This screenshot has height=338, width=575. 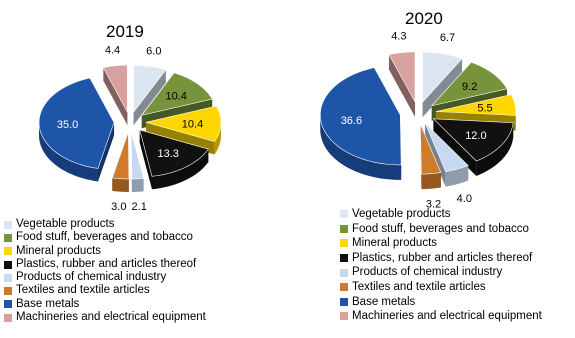 What do you see at coordinates (424, 18) in the screenshot?
I see `chart-title: 2020` at bounding box center [424, 18].